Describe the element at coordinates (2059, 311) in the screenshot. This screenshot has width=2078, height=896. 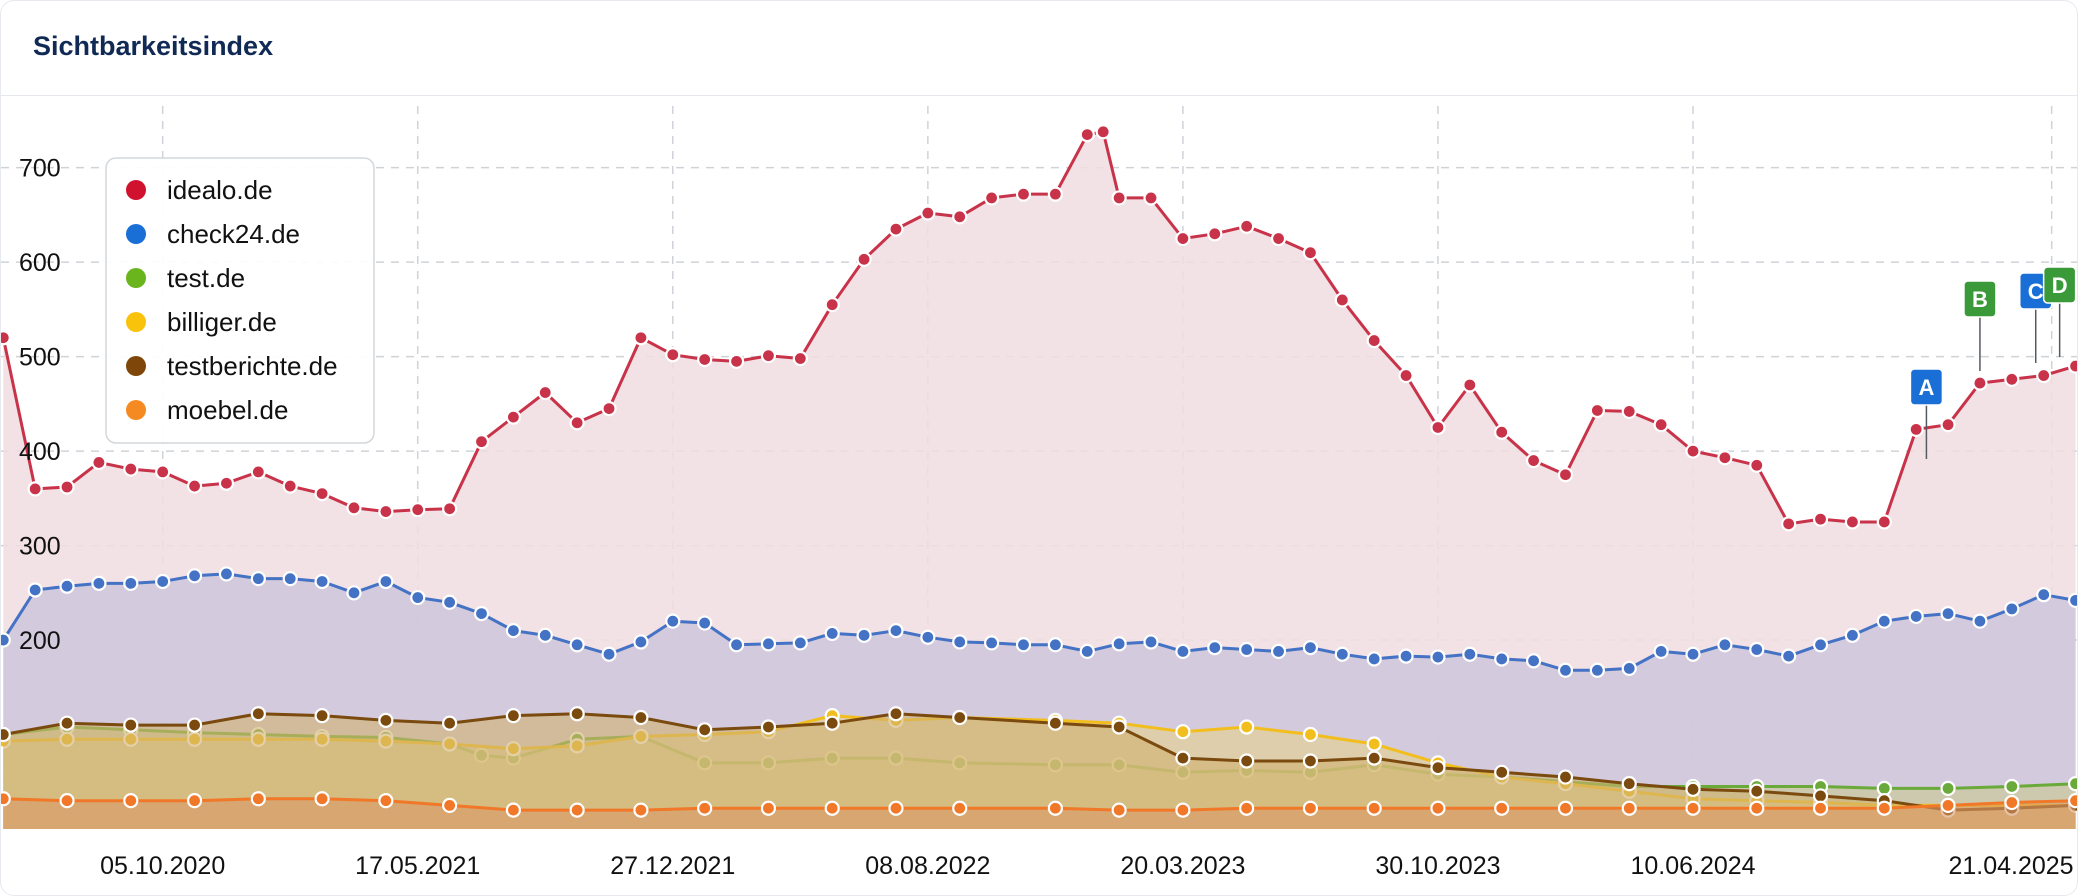
I see `annotation-marker-d: D` at that location.